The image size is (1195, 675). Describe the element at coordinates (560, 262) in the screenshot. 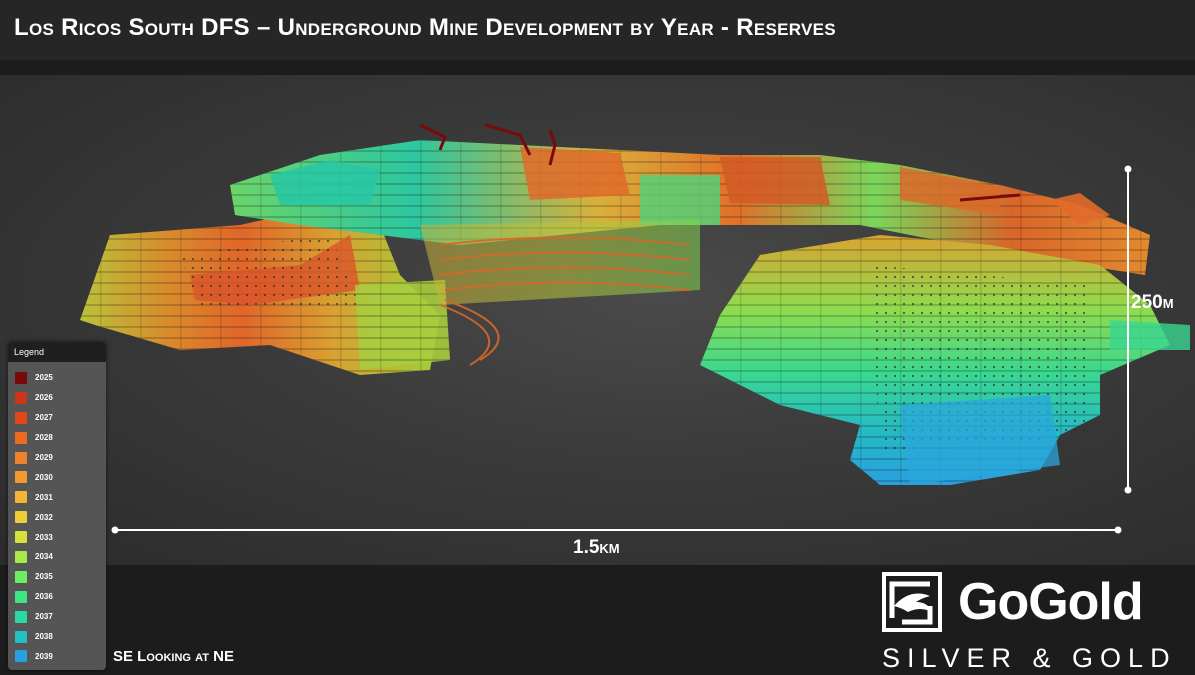

I see `ramp-corridor` at that location.